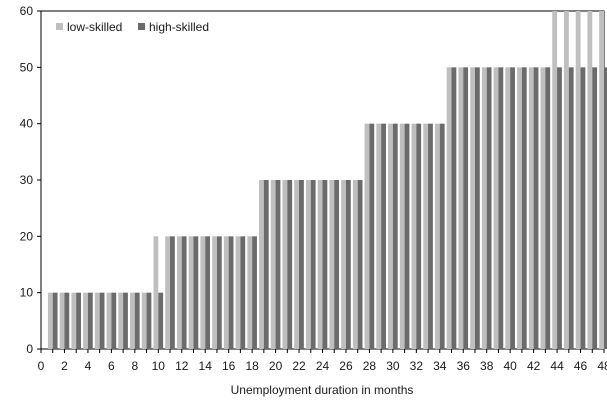 This screenshot has height=401, width=607. I want to click on y-tick-label: 30, so click(27, 180).